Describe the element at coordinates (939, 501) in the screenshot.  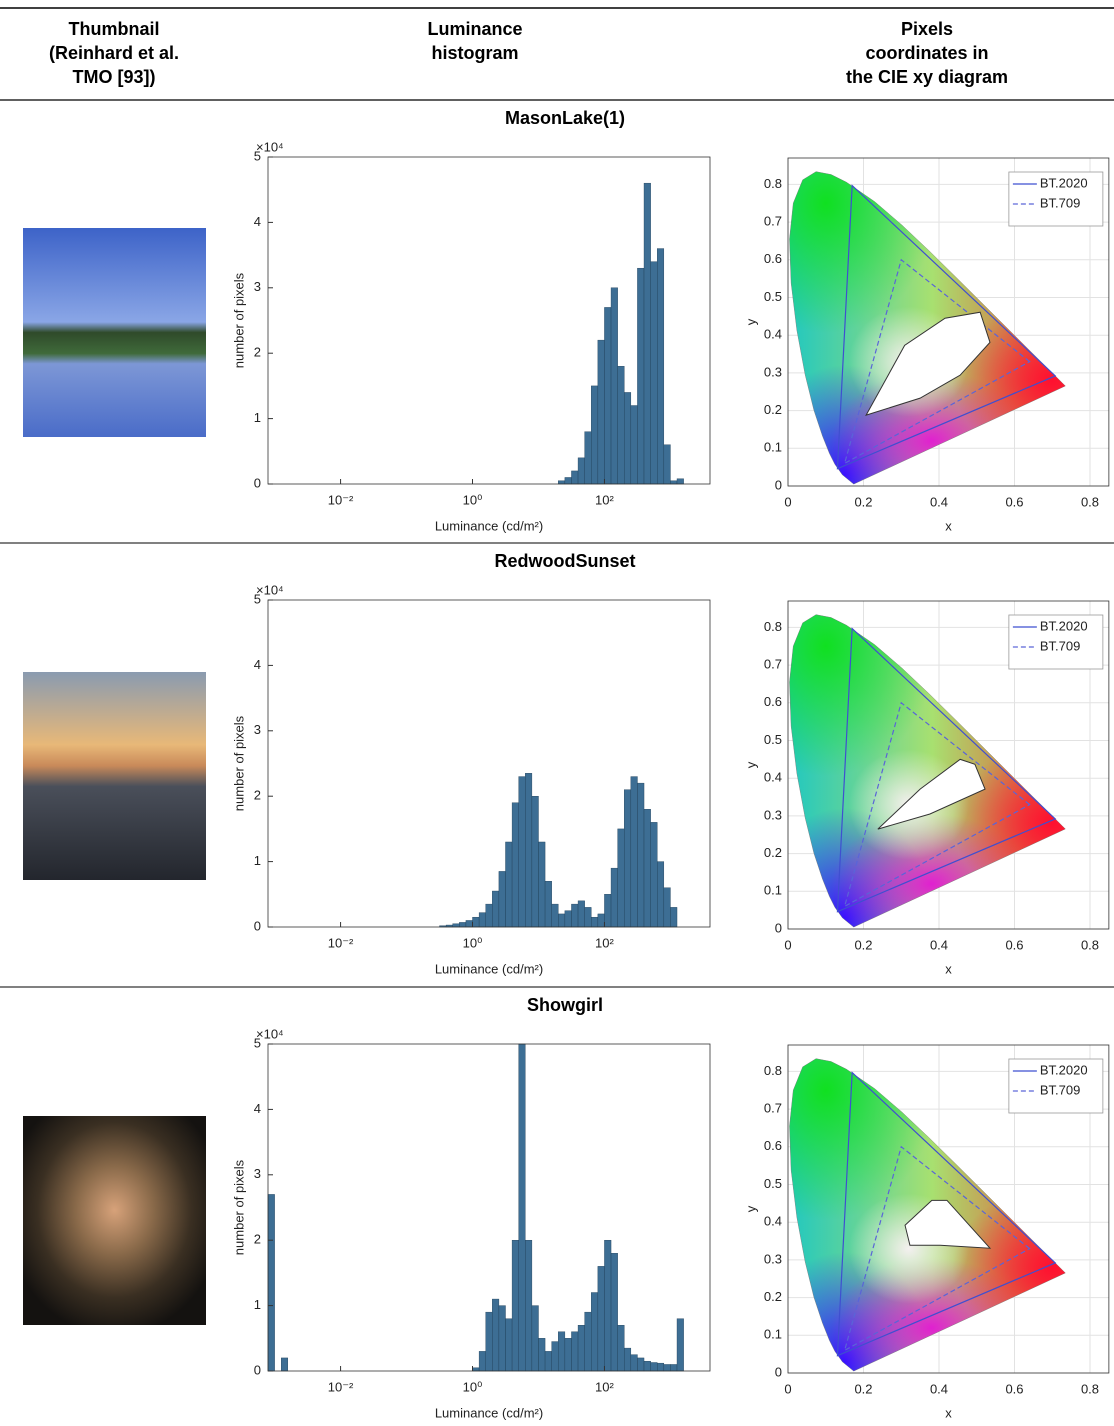
I see `x-tick-label: 0.4` at that location.